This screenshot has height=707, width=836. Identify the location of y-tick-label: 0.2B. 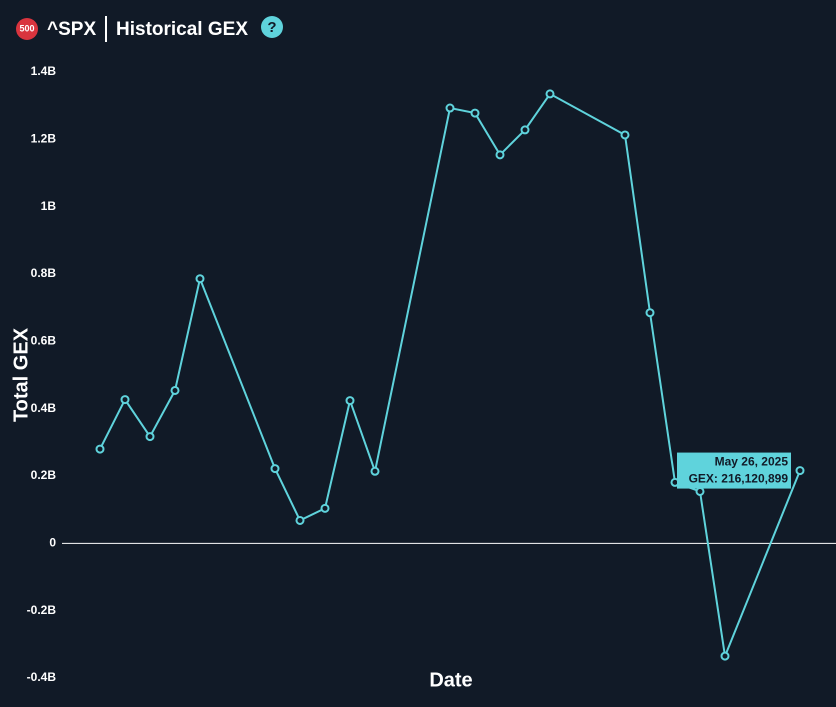
(44, 475).